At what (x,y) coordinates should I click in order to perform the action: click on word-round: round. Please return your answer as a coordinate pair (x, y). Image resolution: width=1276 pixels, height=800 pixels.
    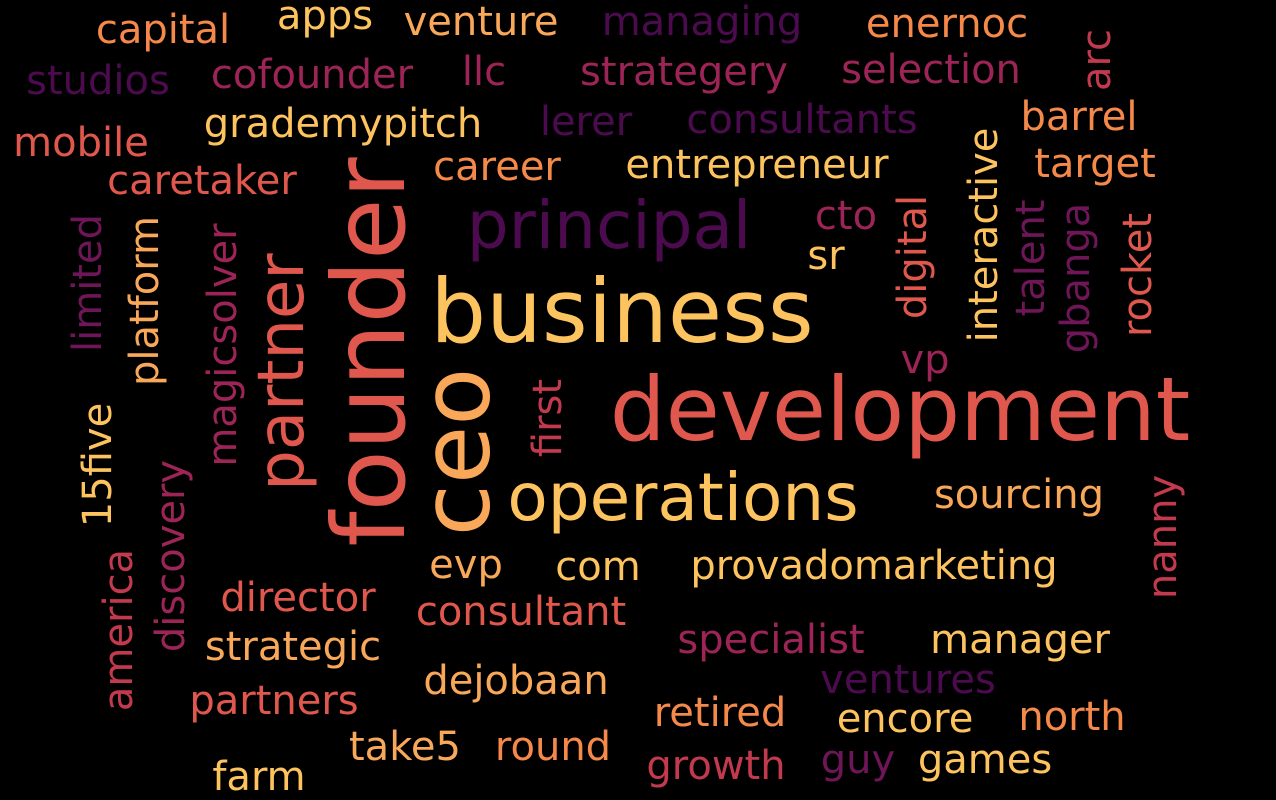
    Looking at the image, I should click on (553, 747).